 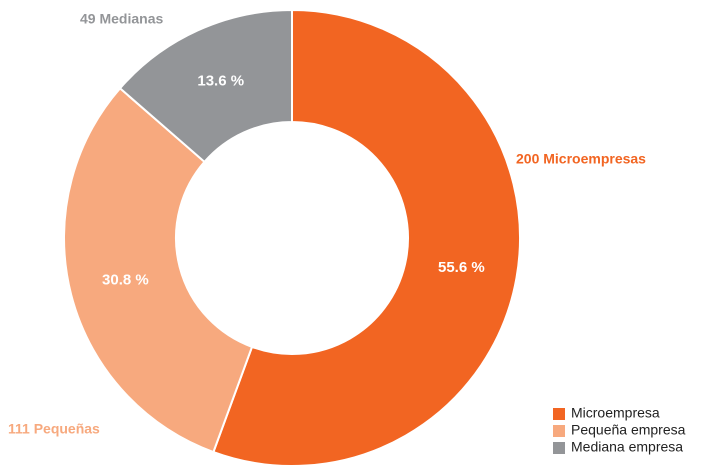 I want to click on legend-label: Mediana empresa, so click(x=627, y=447).